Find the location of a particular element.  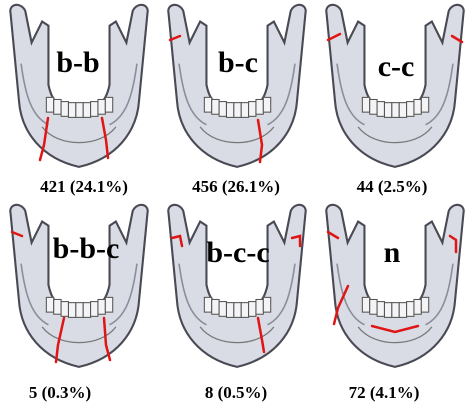

panel-caption: 44 (2.5%) is located at coordinates (392, 186).